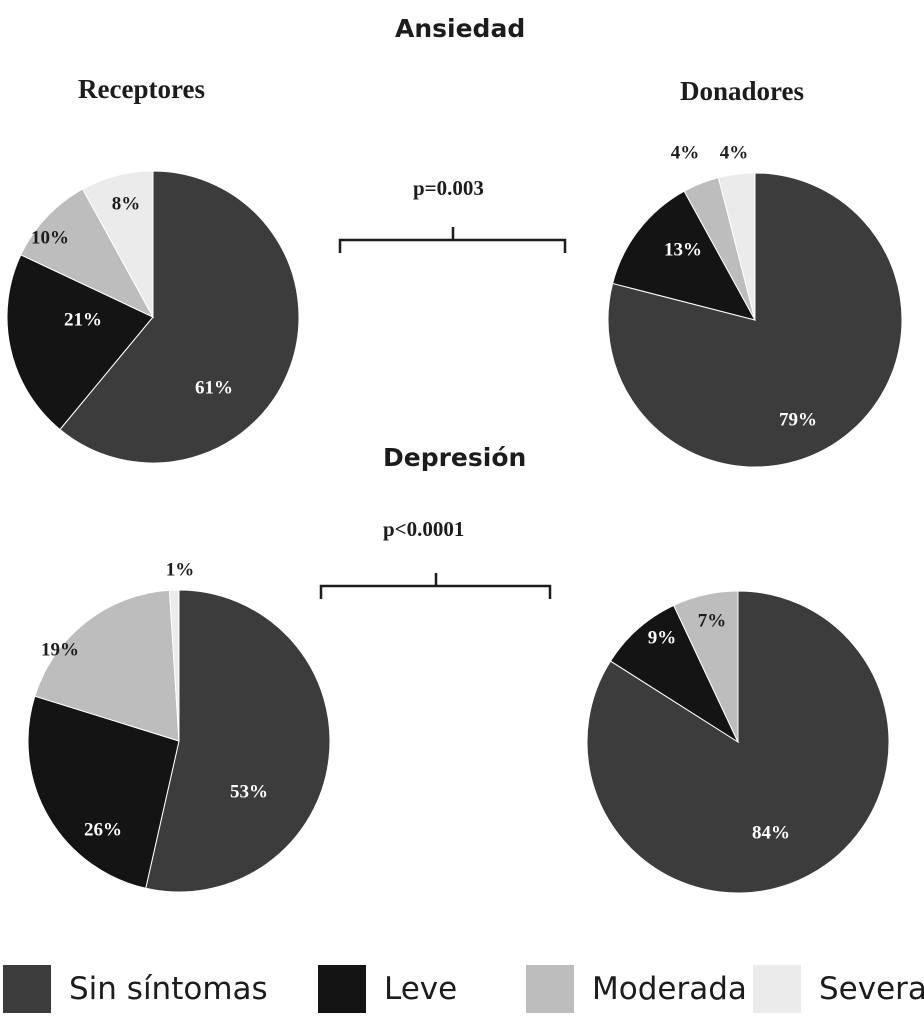 The image size is (924, 1028). I want to click on anxiety-donadores-label-moderada: 4%, so click(685, 152).